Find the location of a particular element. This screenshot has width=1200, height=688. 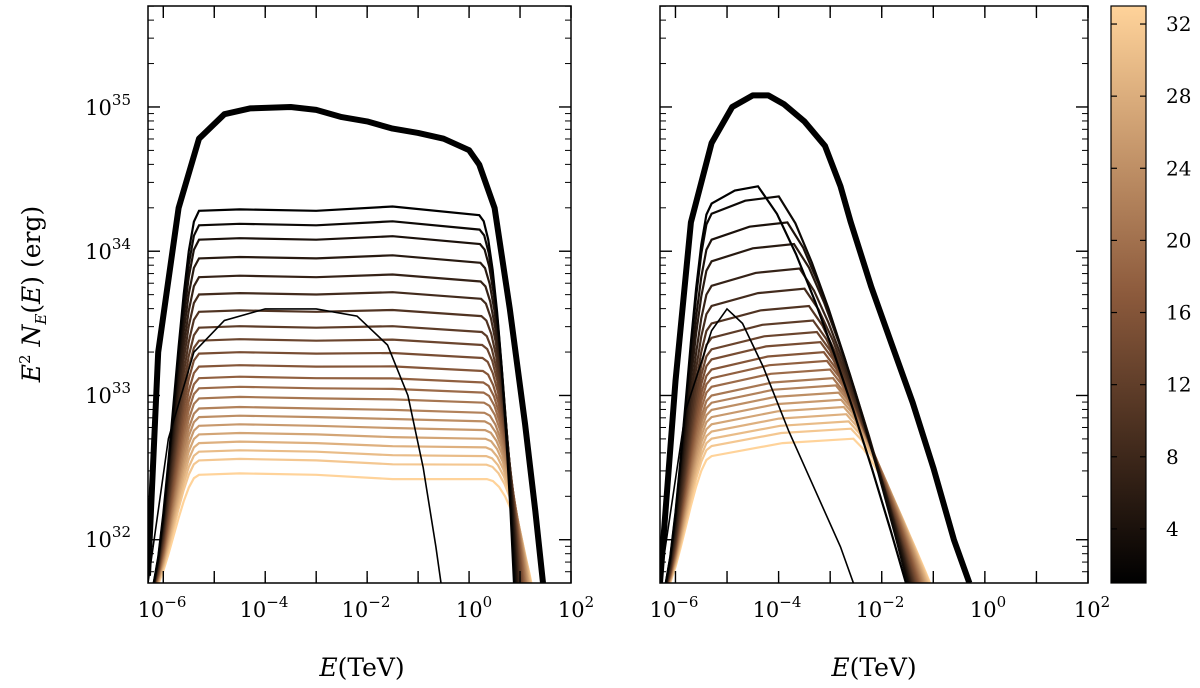

colorbar-tick-label: 32 is located at coordinates (1178, 24).